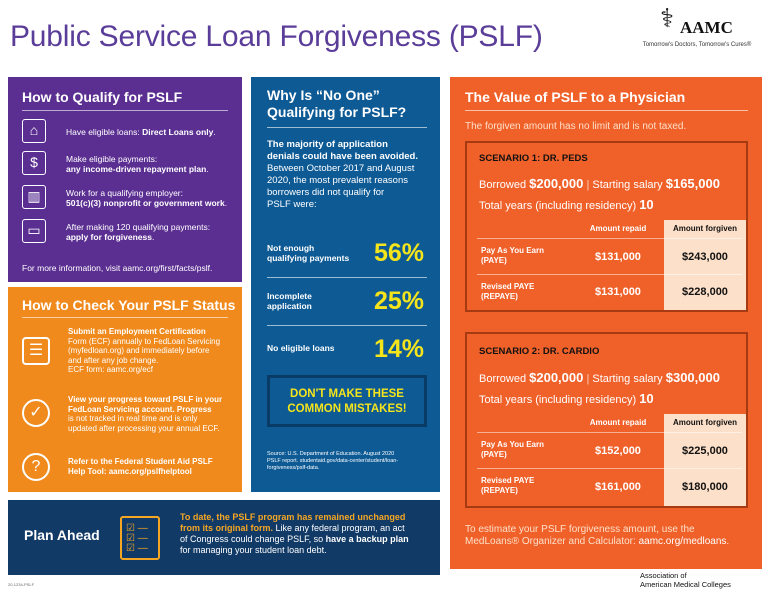 The image size is (768, 592). Describe the element at coordinates (398, 349) in the screenshot. I see `stat-value: 14%` at that location.